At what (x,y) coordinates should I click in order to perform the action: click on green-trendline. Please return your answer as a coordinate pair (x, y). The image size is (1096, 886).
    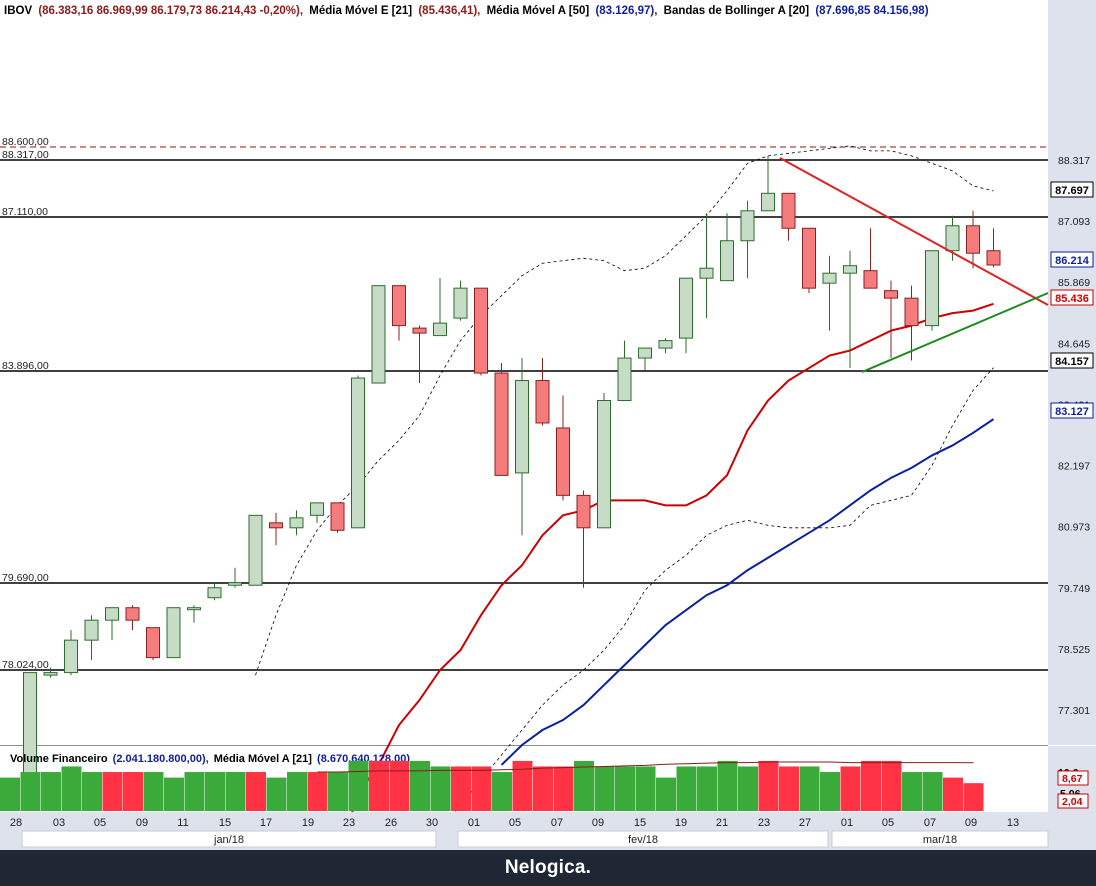
    Looking at the image, I should click on (955, 332).